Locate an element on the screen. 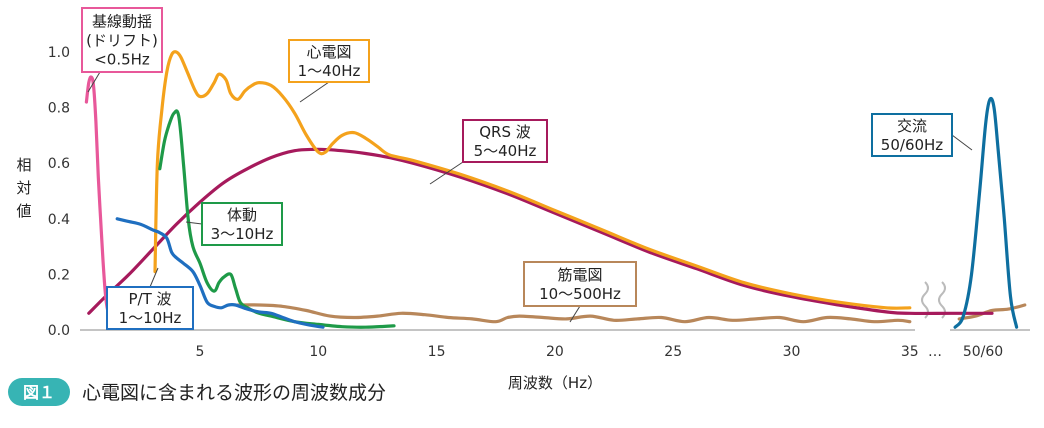 The height and width of the screenshot is (428, 1044). label-box-pt is located at coordinates (150, 308).